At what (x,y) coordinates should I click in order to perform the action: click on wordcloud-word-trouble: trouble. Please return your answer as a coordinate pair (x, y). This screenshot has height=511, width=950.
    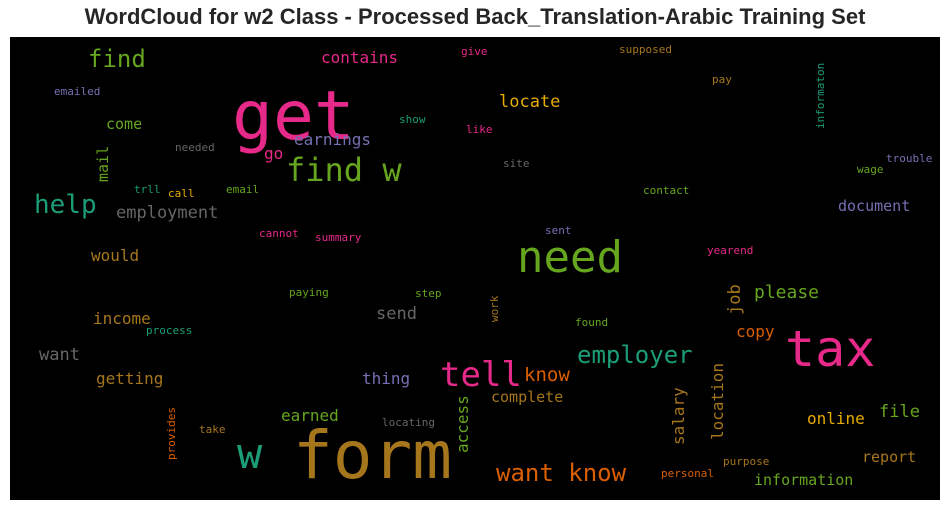
    Looking at the image, I should click on (909, 158).